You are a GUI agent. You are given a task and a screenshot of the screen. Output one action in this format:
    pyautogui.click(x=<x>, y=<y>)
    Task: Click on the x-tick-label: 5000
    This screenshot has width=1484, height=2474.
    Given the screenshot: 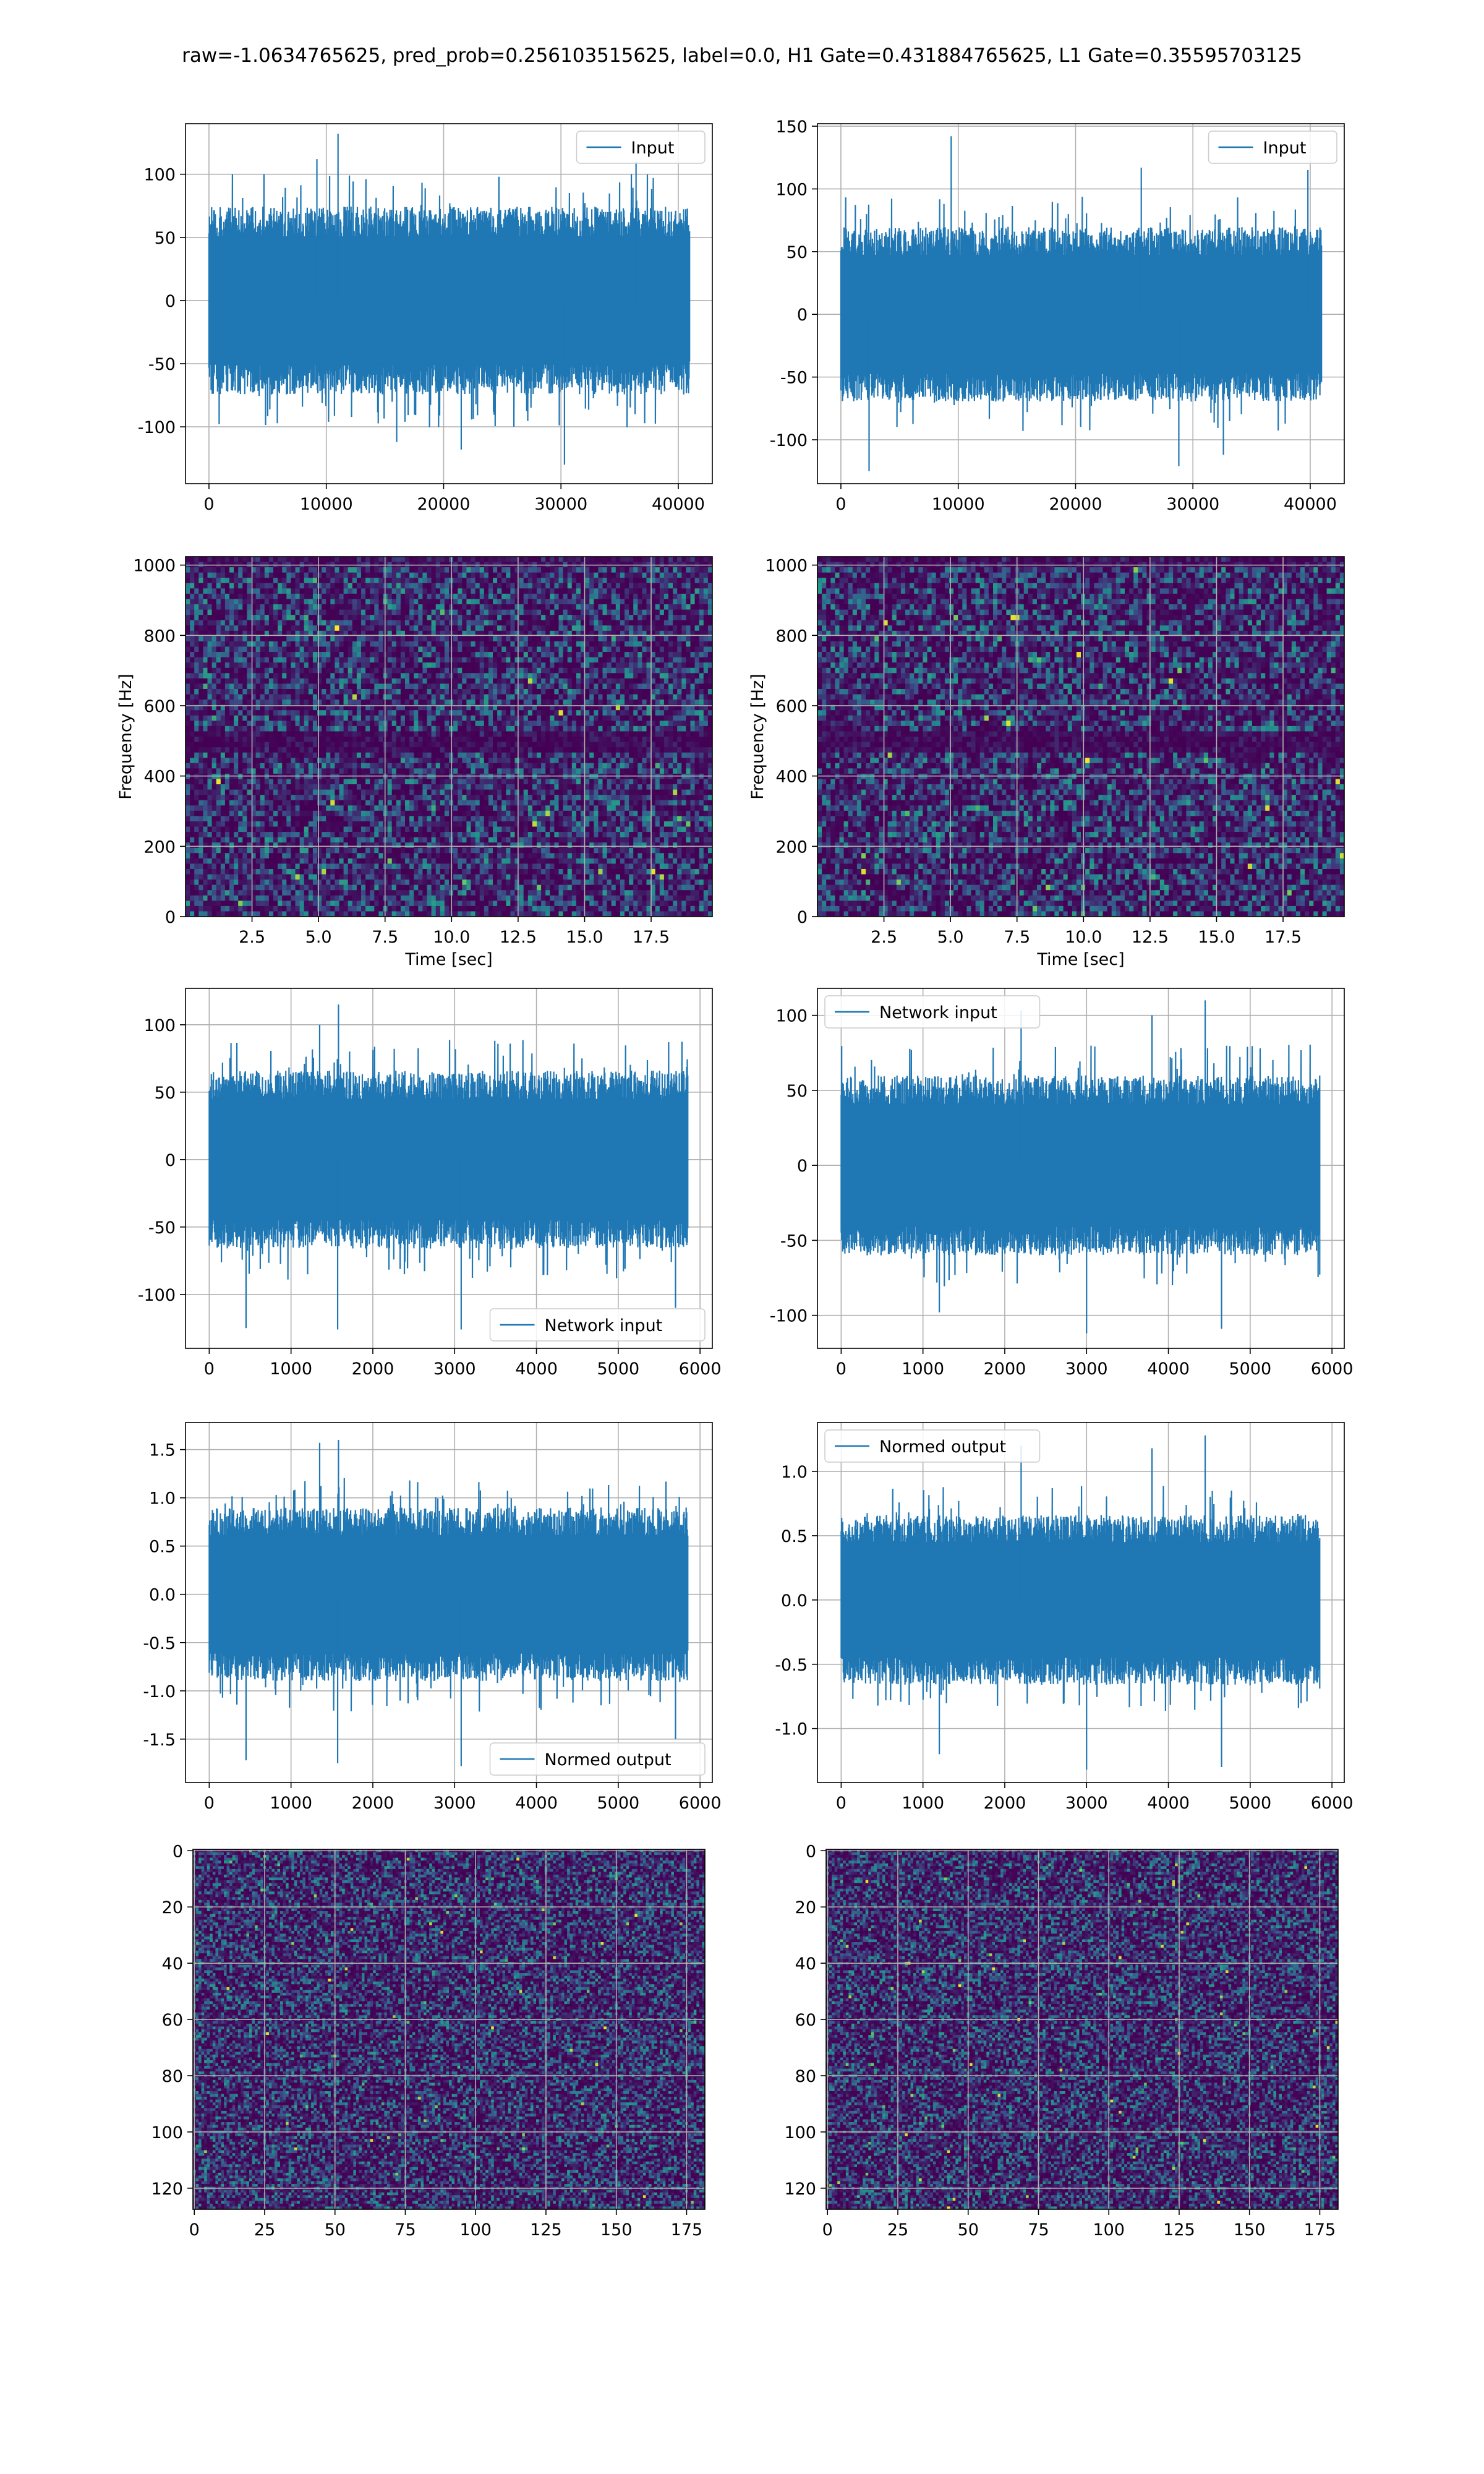 What is the action you would take?
    pyautogui.click(x=1250, y=1369)
    